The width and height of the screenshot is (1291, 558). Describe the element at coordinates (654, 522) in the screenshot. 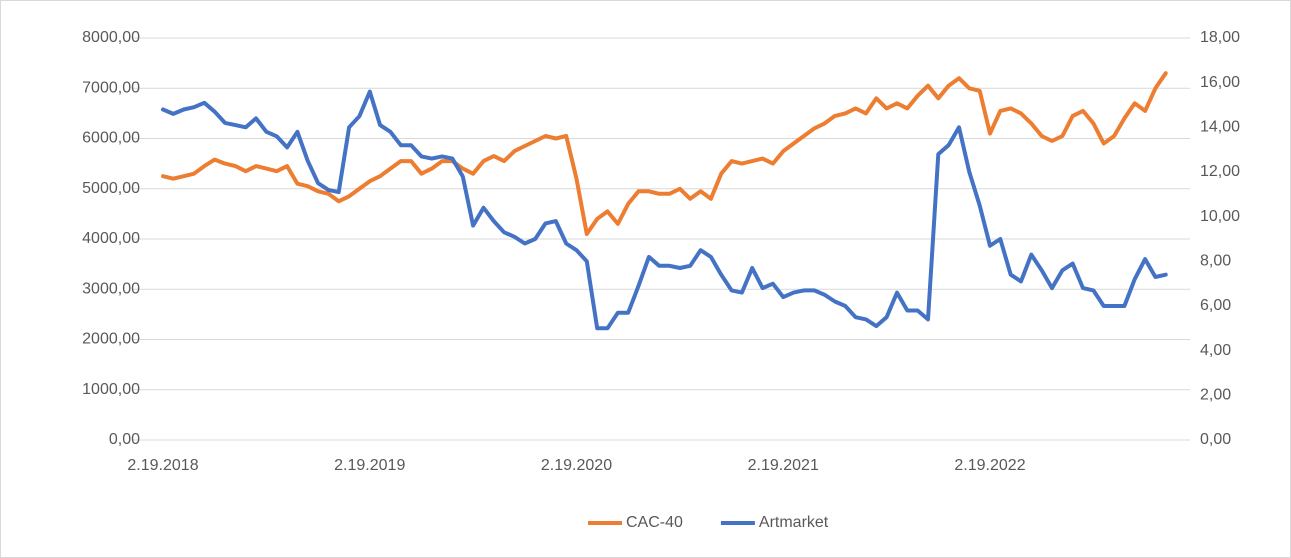

I see `legend-label: CAC-40` at that location.